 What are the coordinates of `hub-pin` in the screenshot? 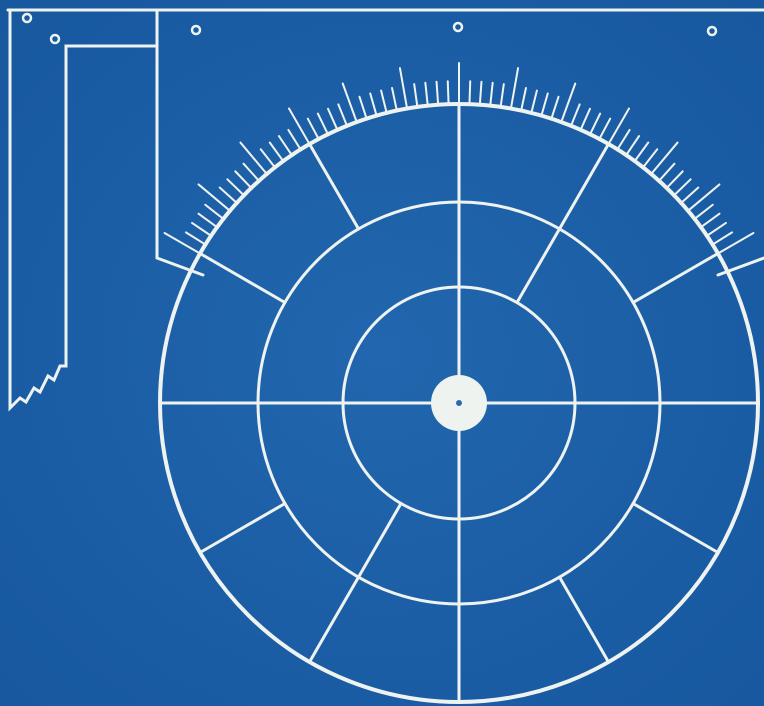 It's located at (459, 403).